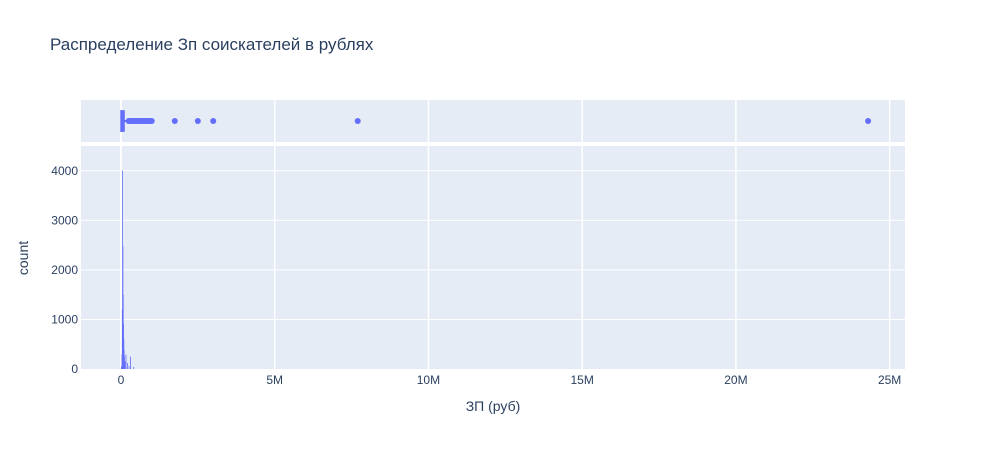 The height and width of the screenshot is (450, 985). Describe the element at coordinates (274, 380) in the screenshot. I see `x-tick-label: 5M` at that location.